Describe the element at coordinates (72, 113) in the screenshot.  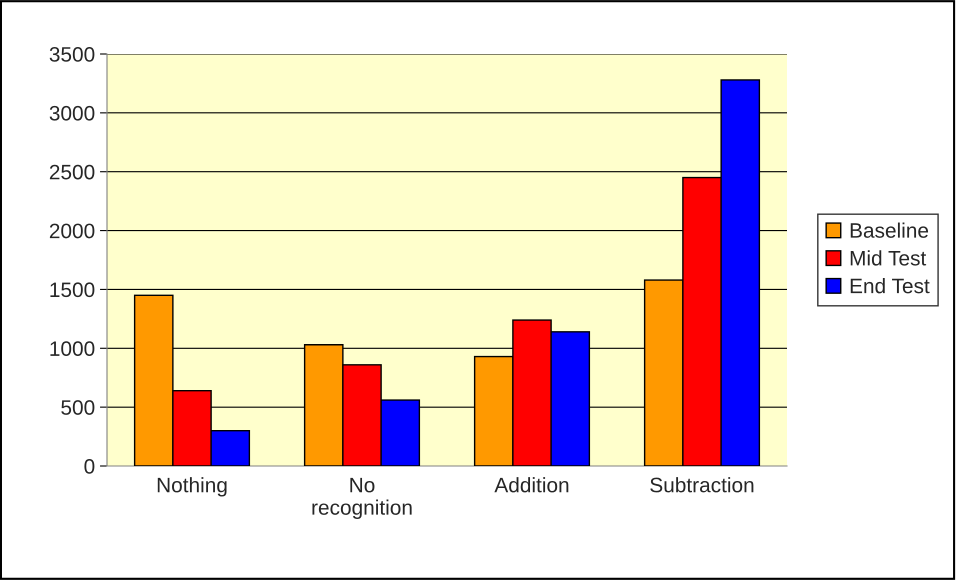
I see `y-tick-label: 3000` at that location.